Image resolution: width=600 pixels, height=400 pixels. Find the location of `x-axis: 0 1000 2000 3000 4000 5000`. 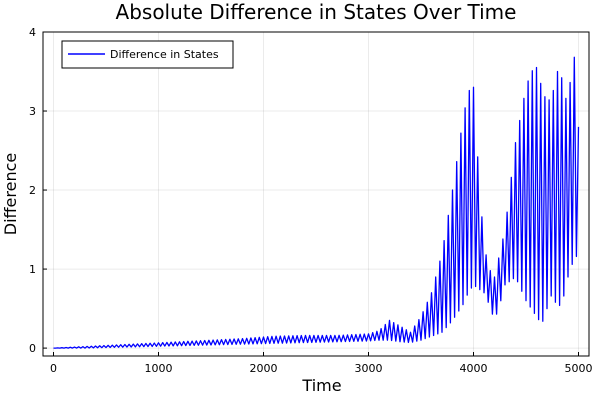

x-axis: 0 1000 2000 3000 4000 5000 is located at coordinates (321, 363).